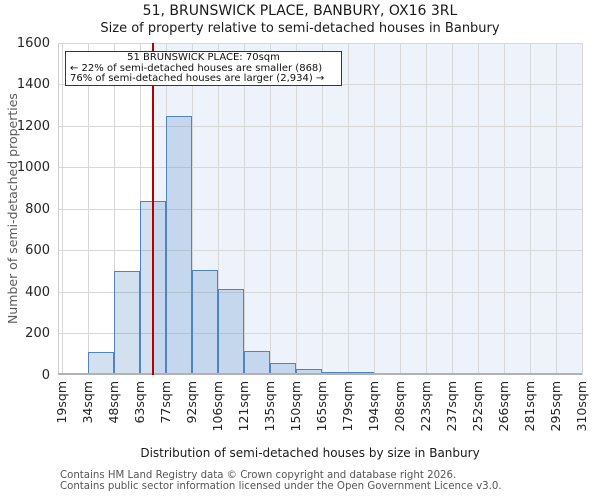  I want to click on x-tick-label: 63sqm, so click(139, 402).